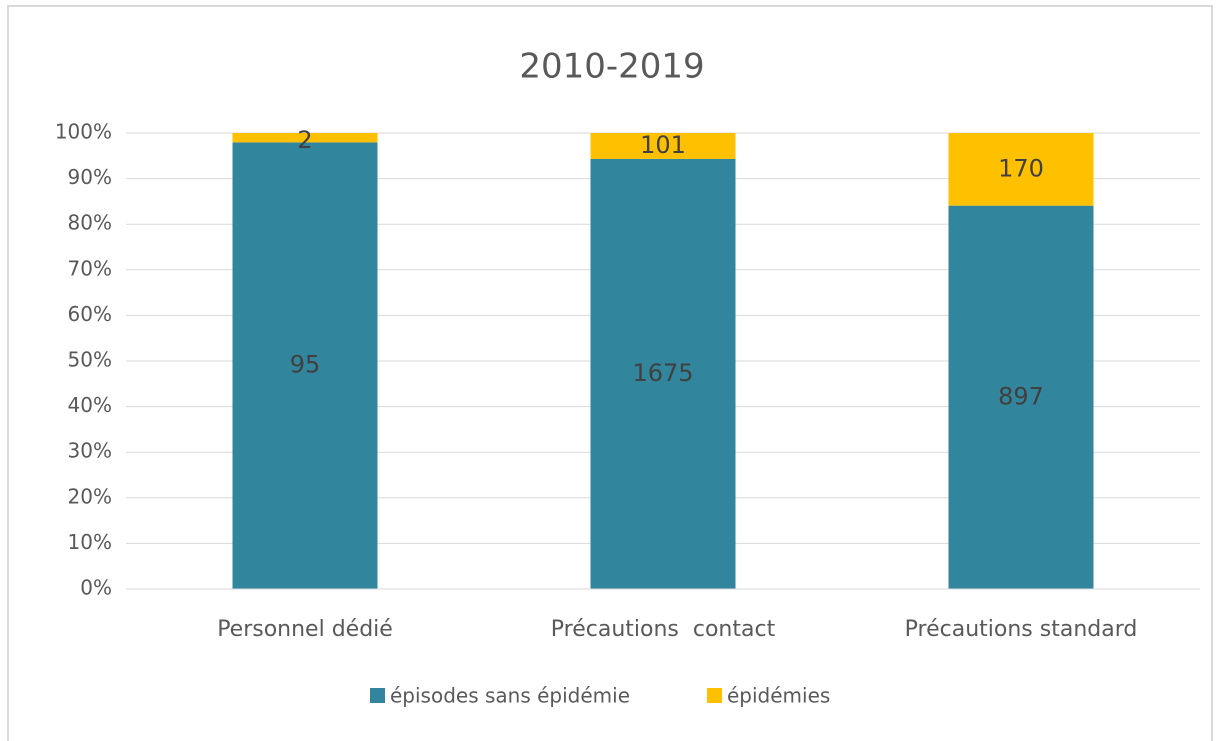 The width and height of the screenshot is (1221, 741). I want to click on data-label: 2, so click(304, 140).